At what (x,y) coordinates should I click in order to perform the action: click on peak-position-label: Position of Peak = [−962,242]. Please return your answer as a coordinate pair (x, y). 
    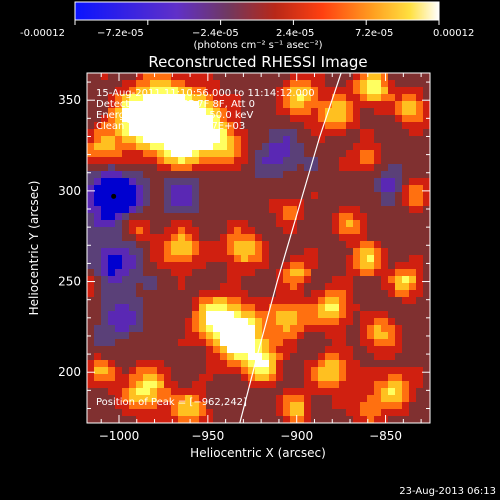
    Looking at the image, I should click on (171, 402).